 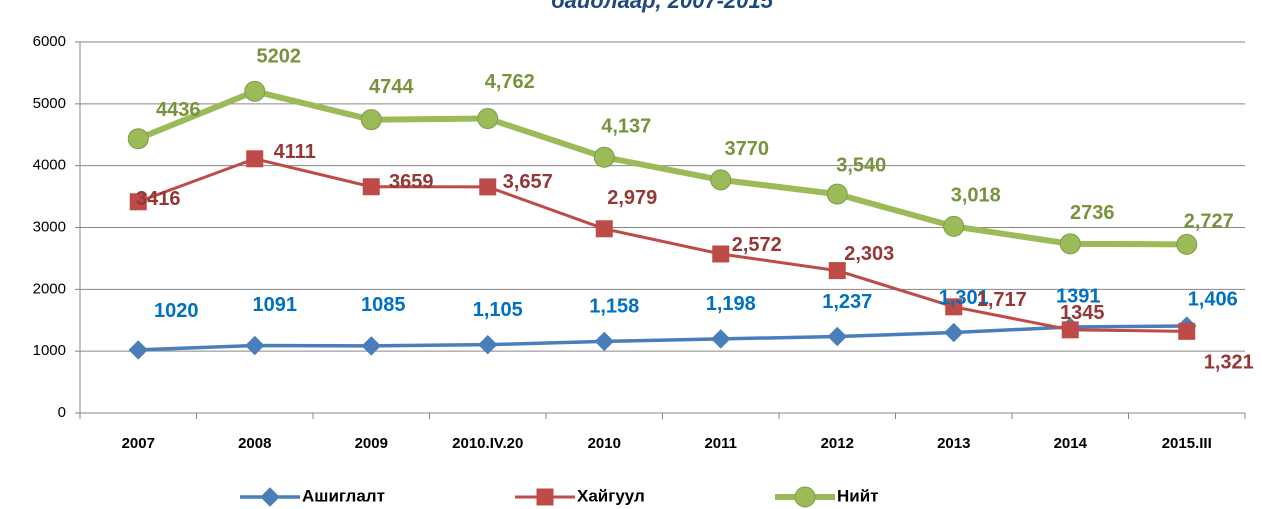 What do you see at coordinates (1213, 299) in the screenshot?
I see `data-label: 1,406` at bounding box center [1213, 299].